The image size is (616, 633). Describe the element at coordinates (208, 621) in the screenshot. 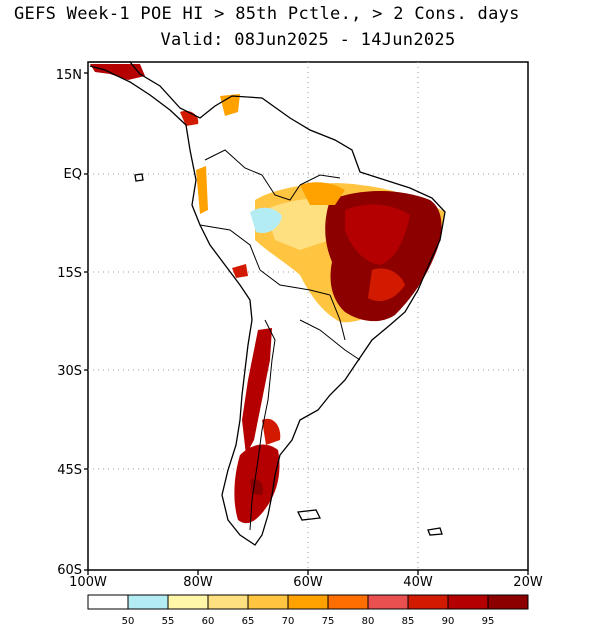

I see `colorbar-label: 60` at that location.